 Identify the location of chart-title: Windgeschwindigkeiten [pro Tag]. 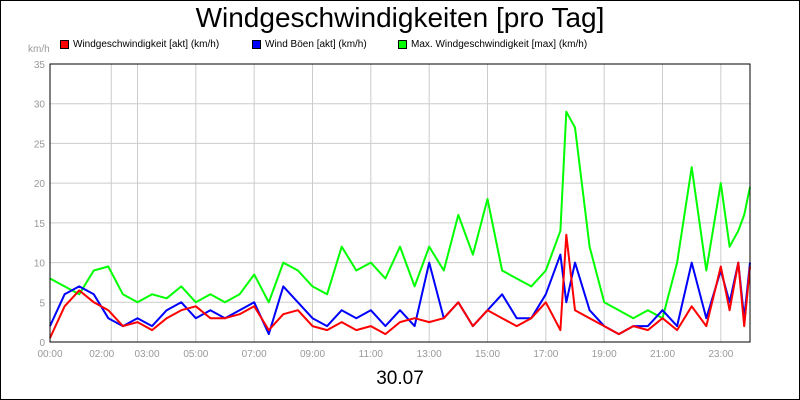
(400, 17).